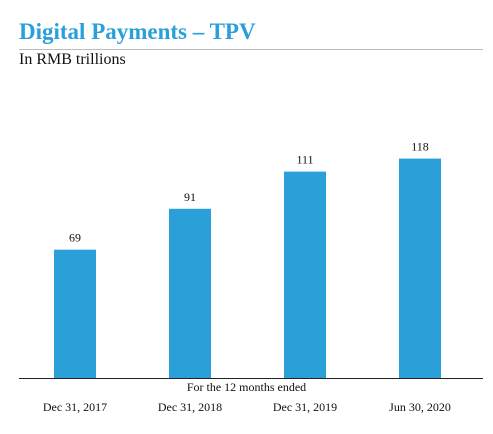 The width and height of the screenshot is (493, 434). What do you see at coordinates (246, 387) in the screenshot?
I see `x-axis-caption: For the 12 months ended` at bounding box center [246, 387].